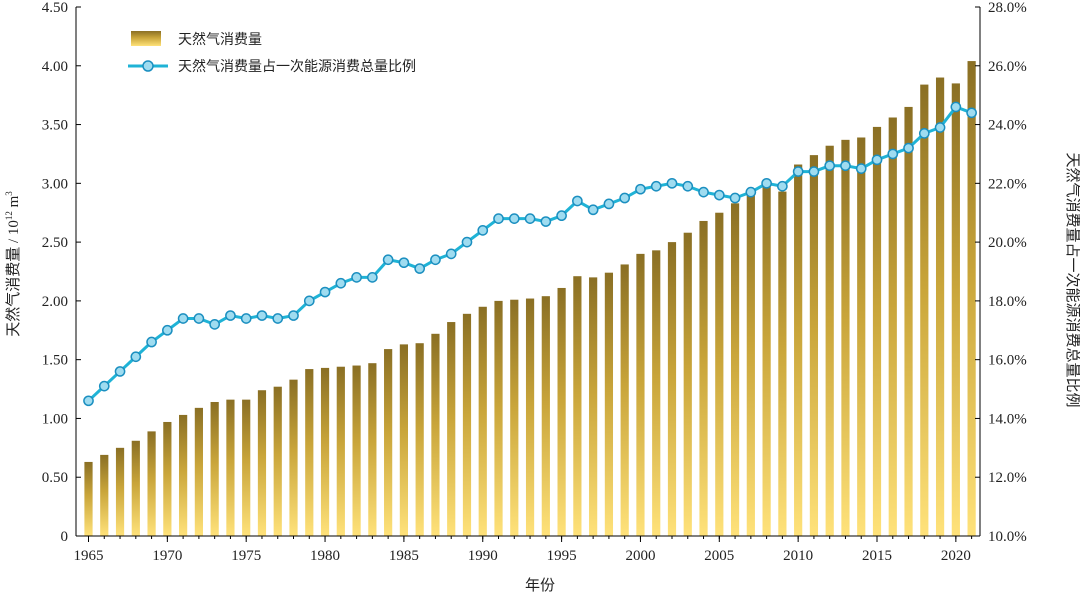 Image resolution: width=1080 pixels, height=598 pixels. What do you see at coordinates (9, 193) in the screenshot?
I see `left-axis-title-unit-sup: 3` at bounding box center [9, 193].